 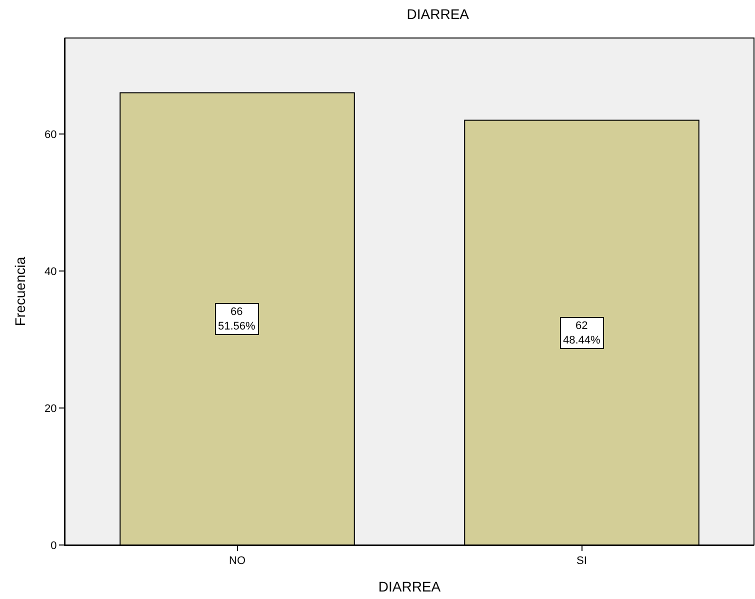 I want to click on x-tick-label: SI, so click(x=581, y=561).